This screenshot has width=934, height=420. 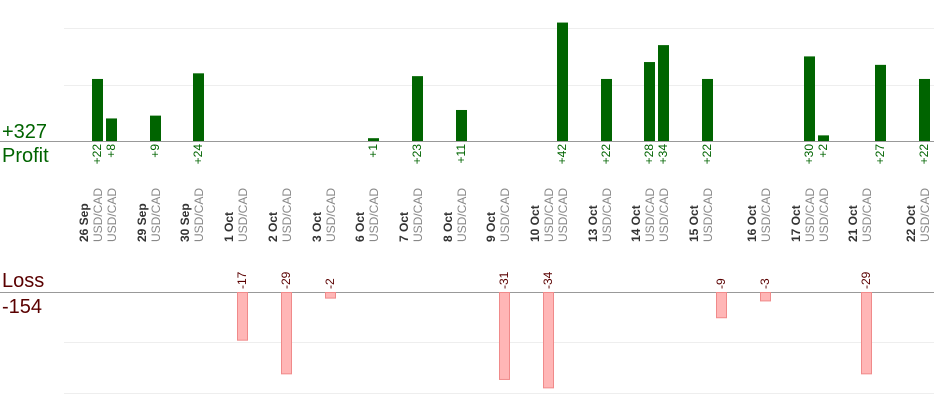 What do you see at coordinates (155, 151) in the screenshot?
I see `profit-value-label: +9` at bounding box center [155, 151].